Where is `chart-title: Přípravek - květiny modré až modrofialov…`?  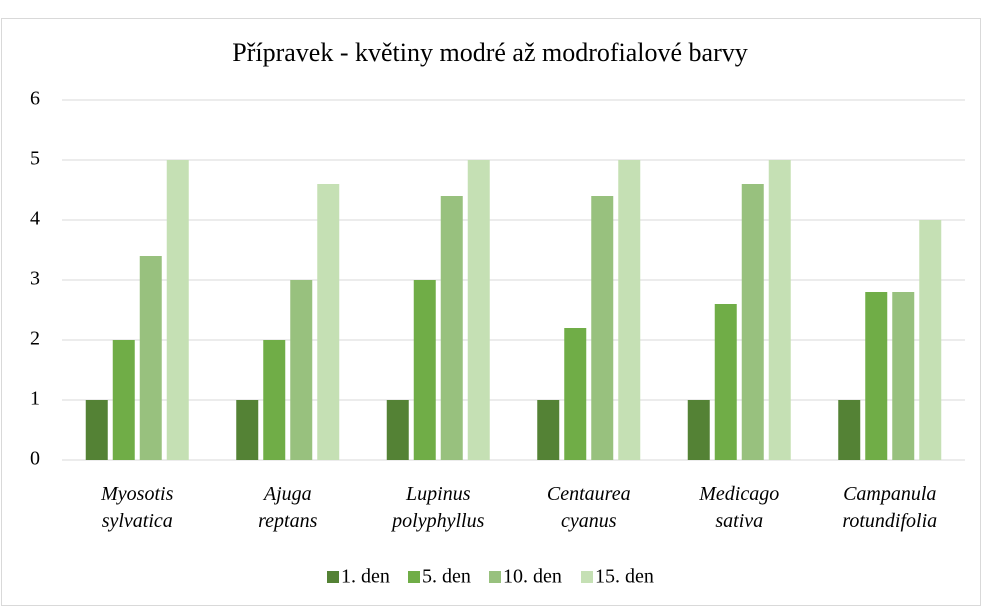 chart-title: Přípravek - květiny modré až modrofialov… is located at coordinates (490, 52).